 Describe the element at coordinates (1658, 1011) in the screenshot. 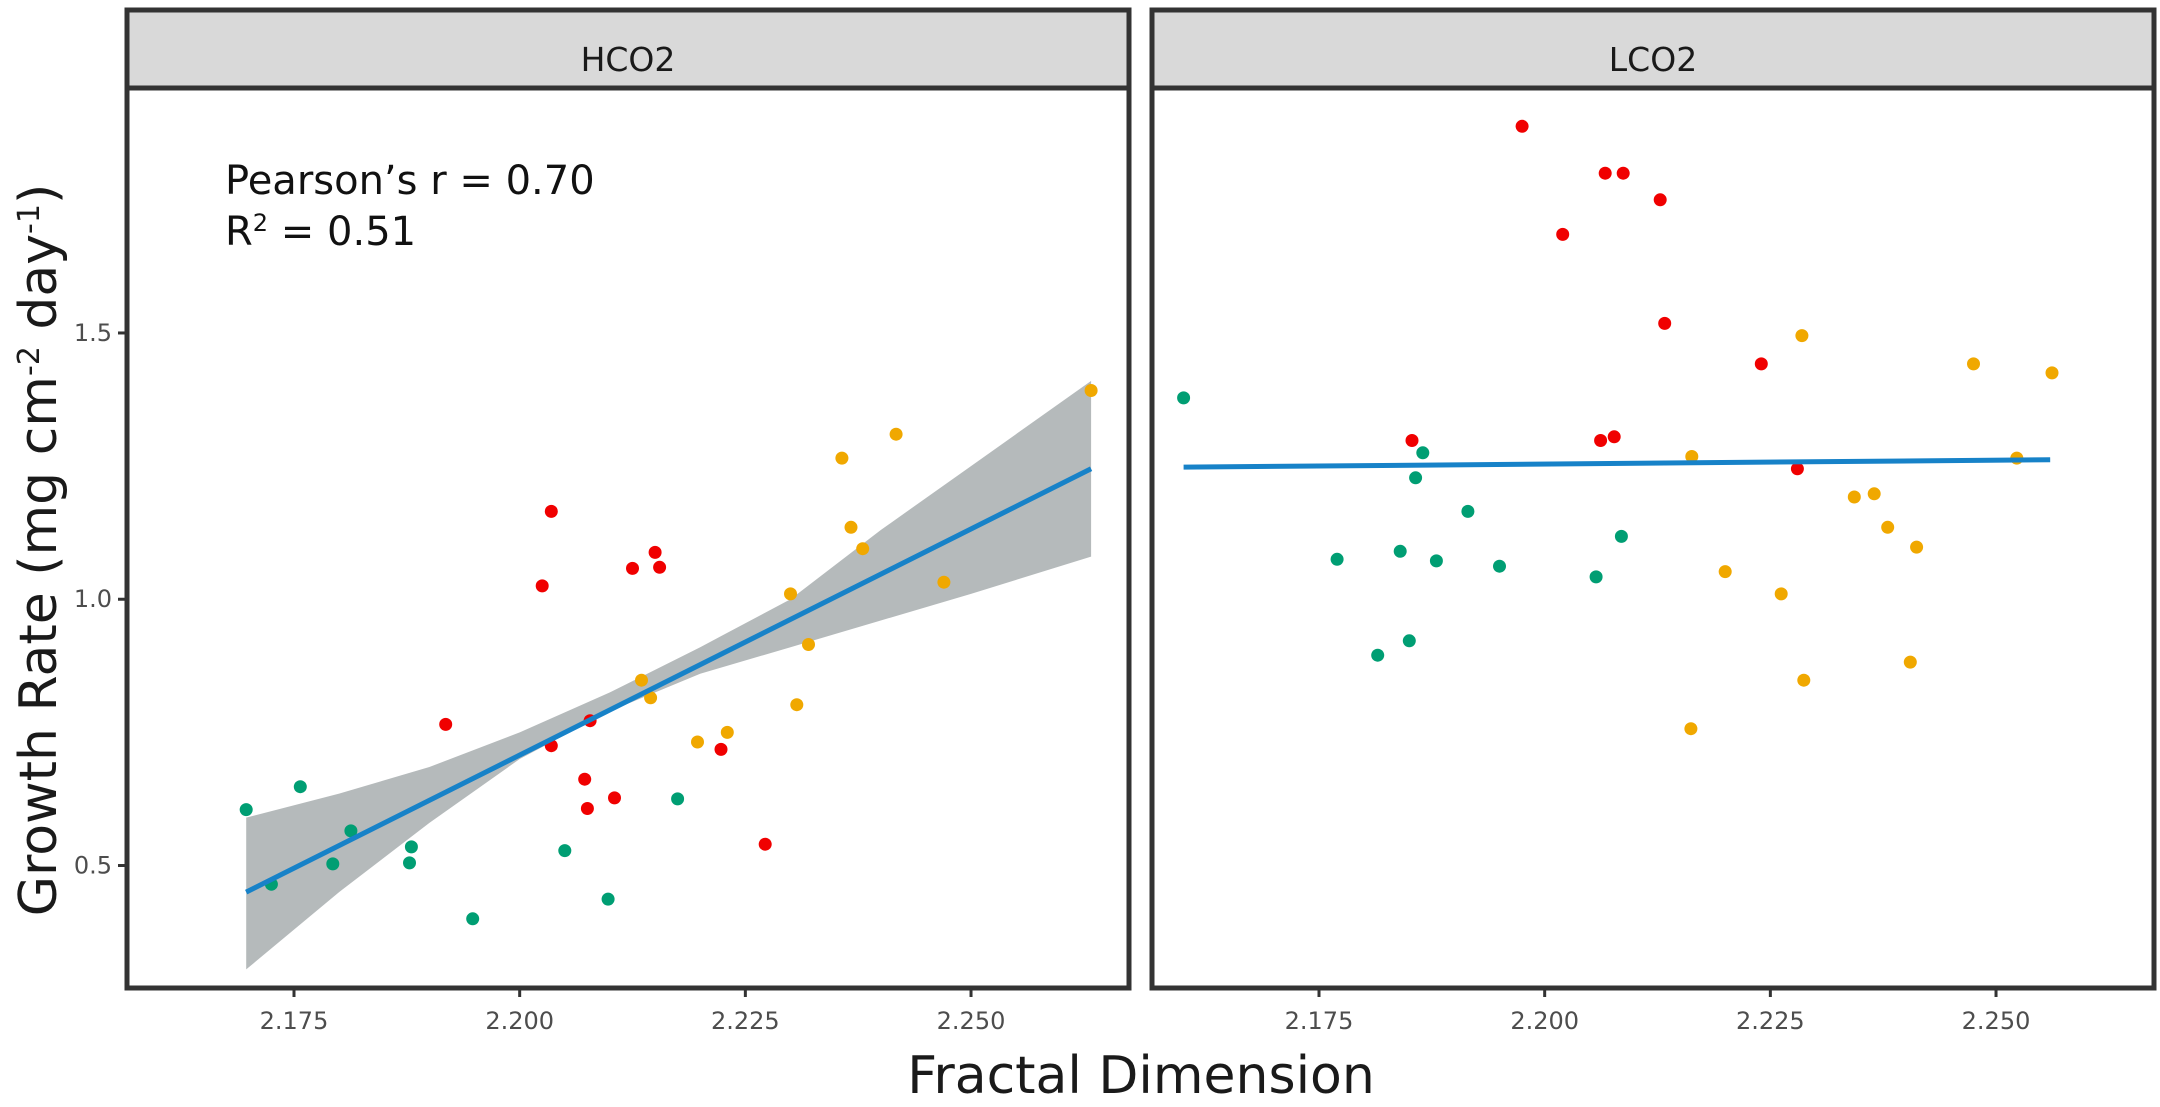

I see `panel-lco2-x-axis-ticks: 2.175 2.200 2.225 2.250` at that location.